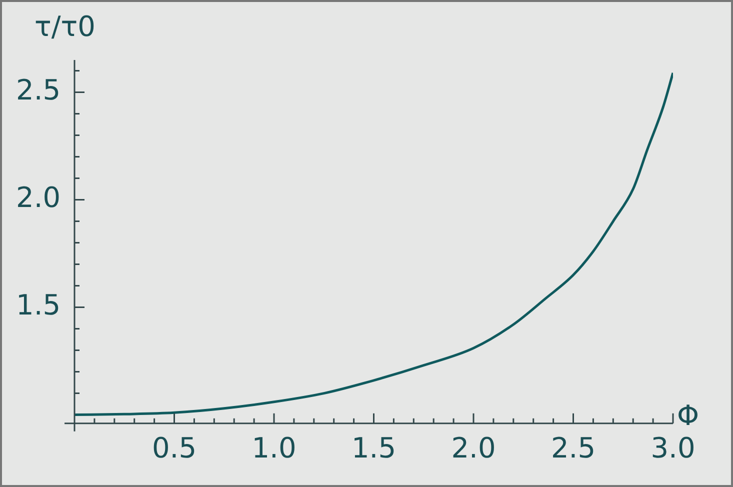  What do you see at coordinates (573, 447) in the screenshot?
I see `x-tick-label: 2.5` at bounding box center [573, 447].